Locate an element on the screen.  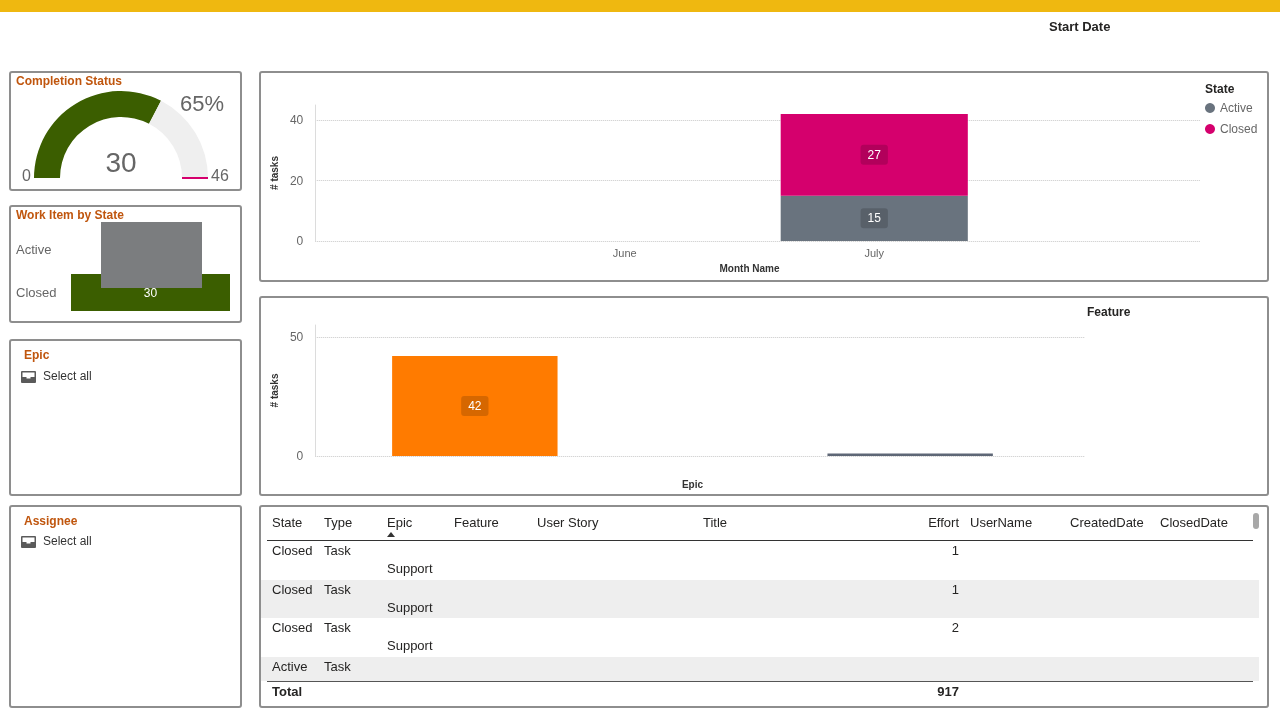
text: Total is located at coordinates (287, 691).